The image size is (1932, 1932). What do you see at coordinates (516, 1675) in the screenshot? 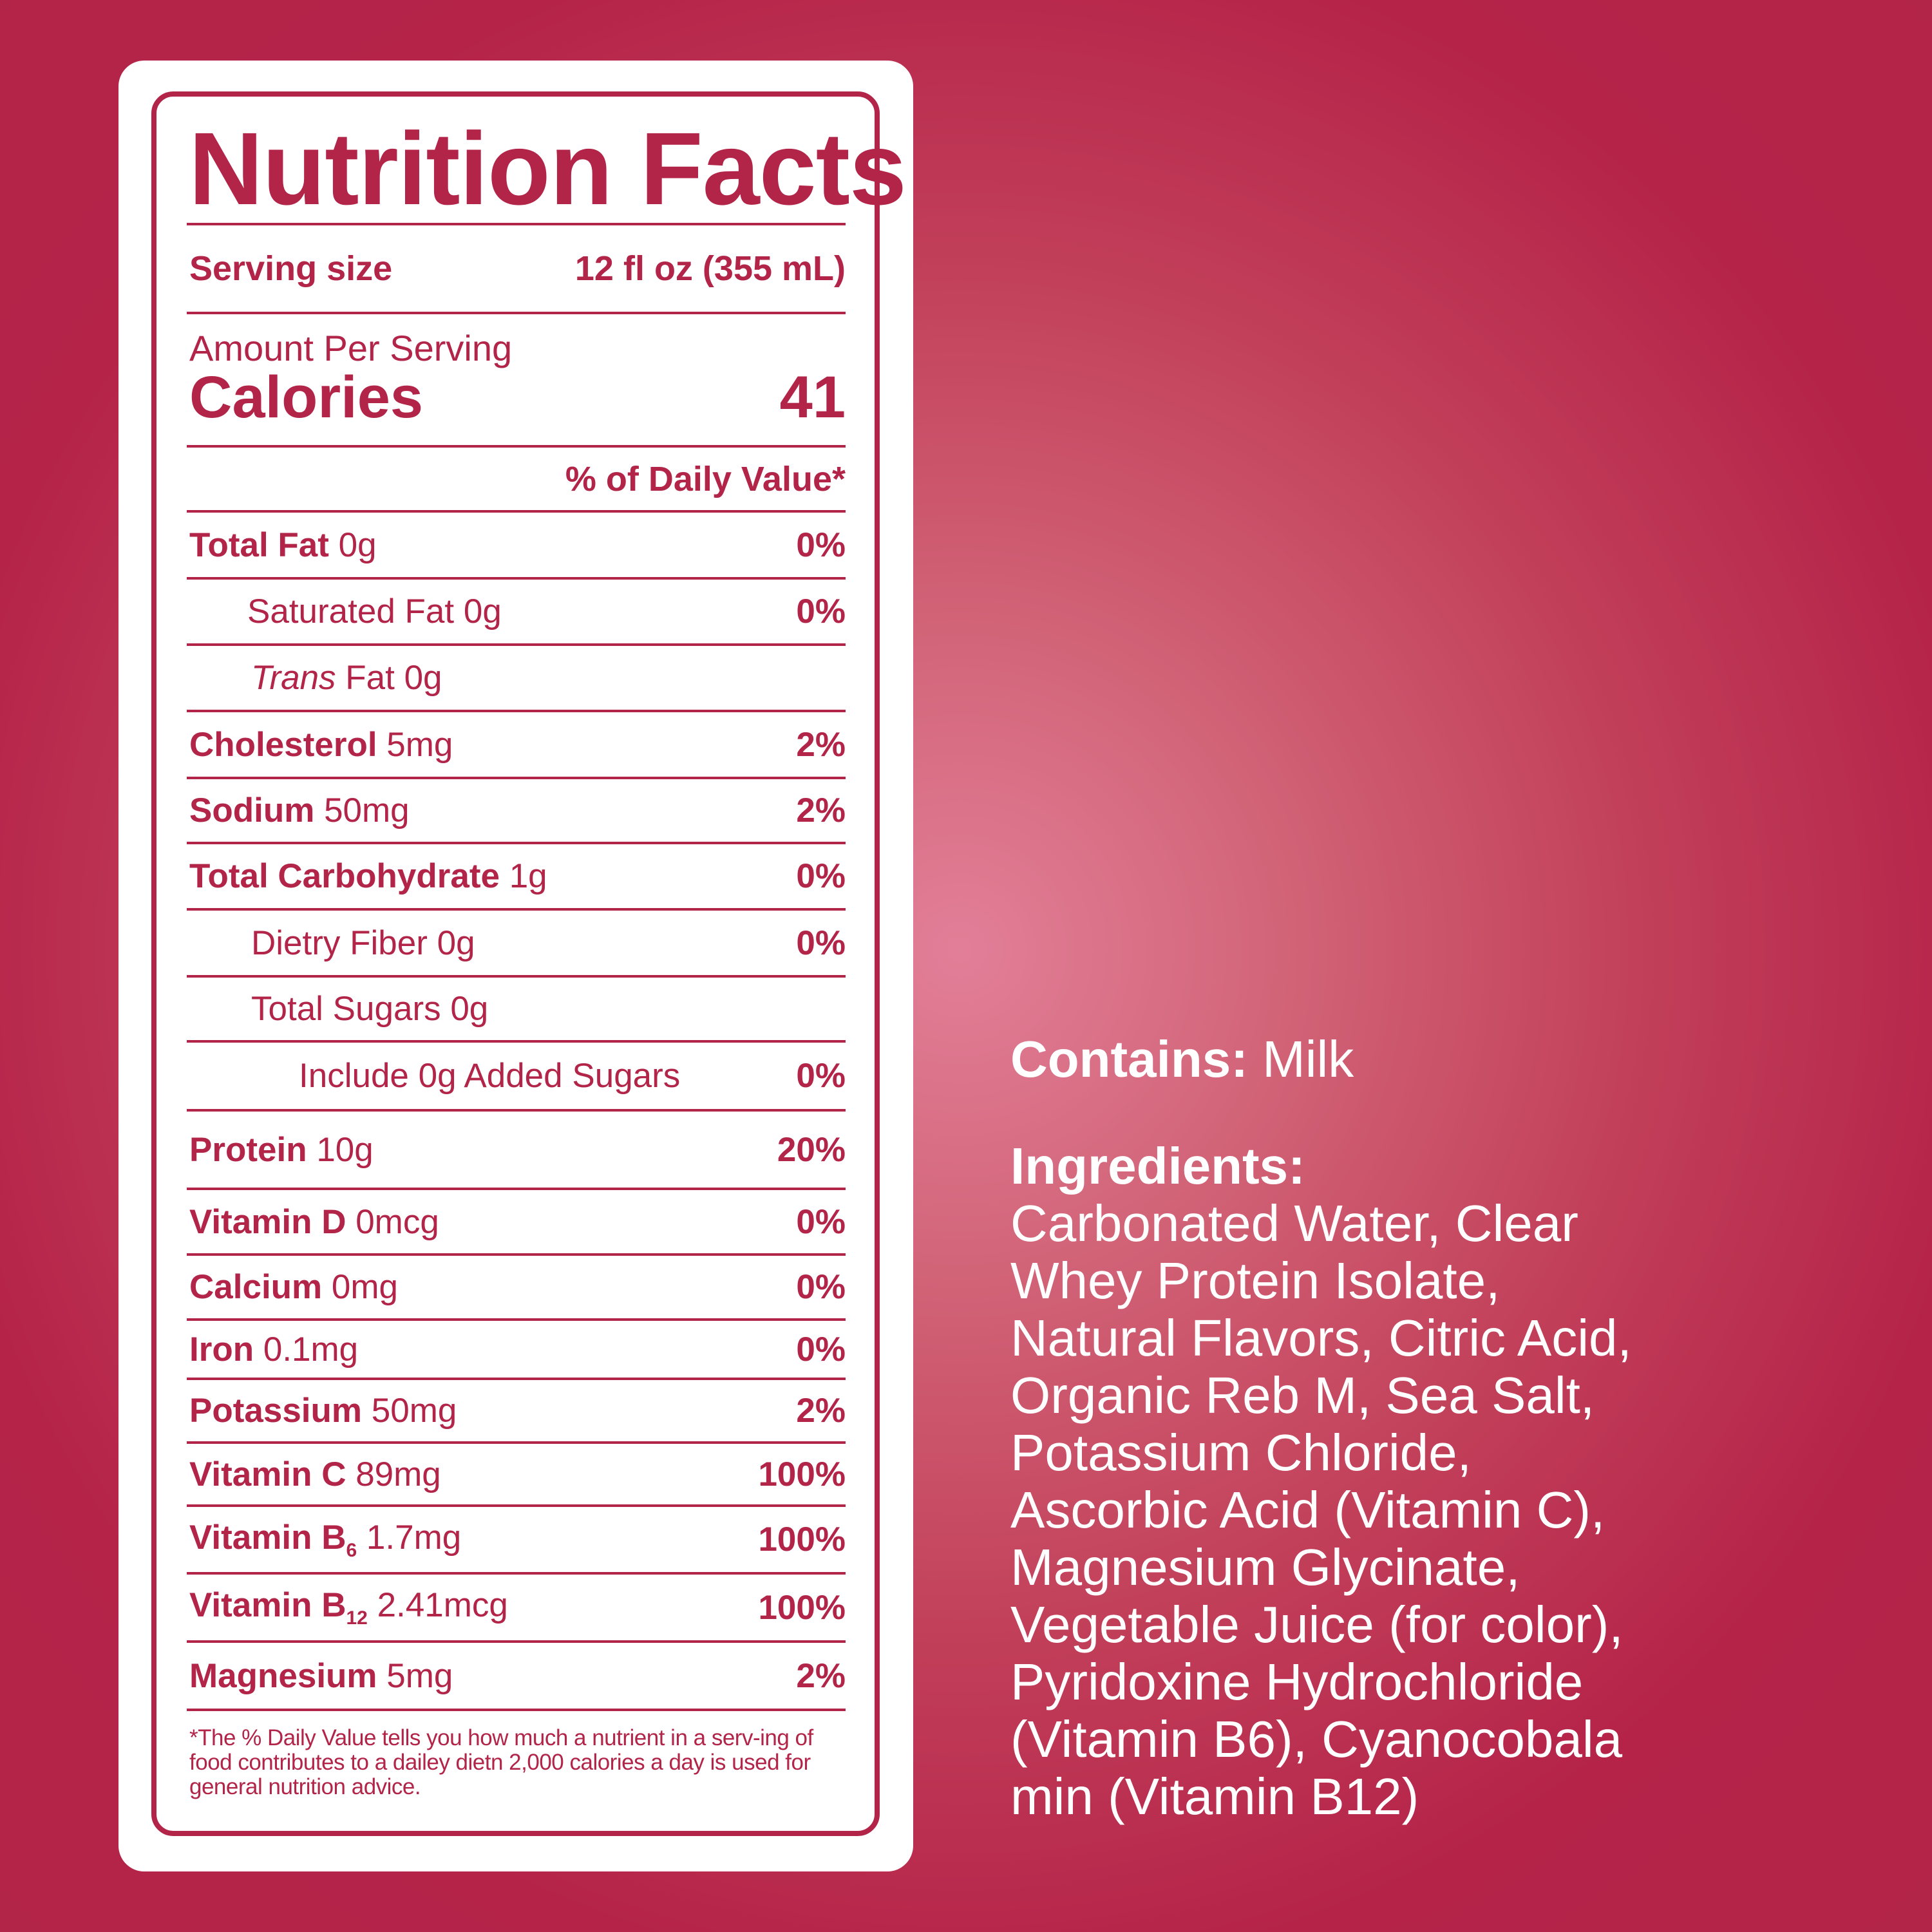
I see `nutrient-row: Magnesium 5mg 2%` at bounding box center [516, 1675].